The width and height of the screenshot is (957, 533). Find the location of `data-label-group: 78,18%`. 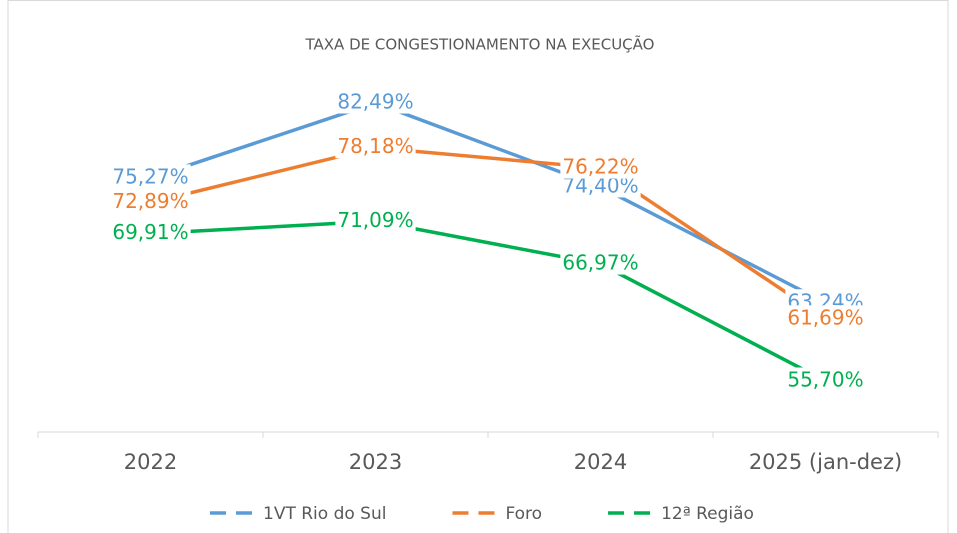

data-label-group: 78,18% is located at coordinates (375, 146).